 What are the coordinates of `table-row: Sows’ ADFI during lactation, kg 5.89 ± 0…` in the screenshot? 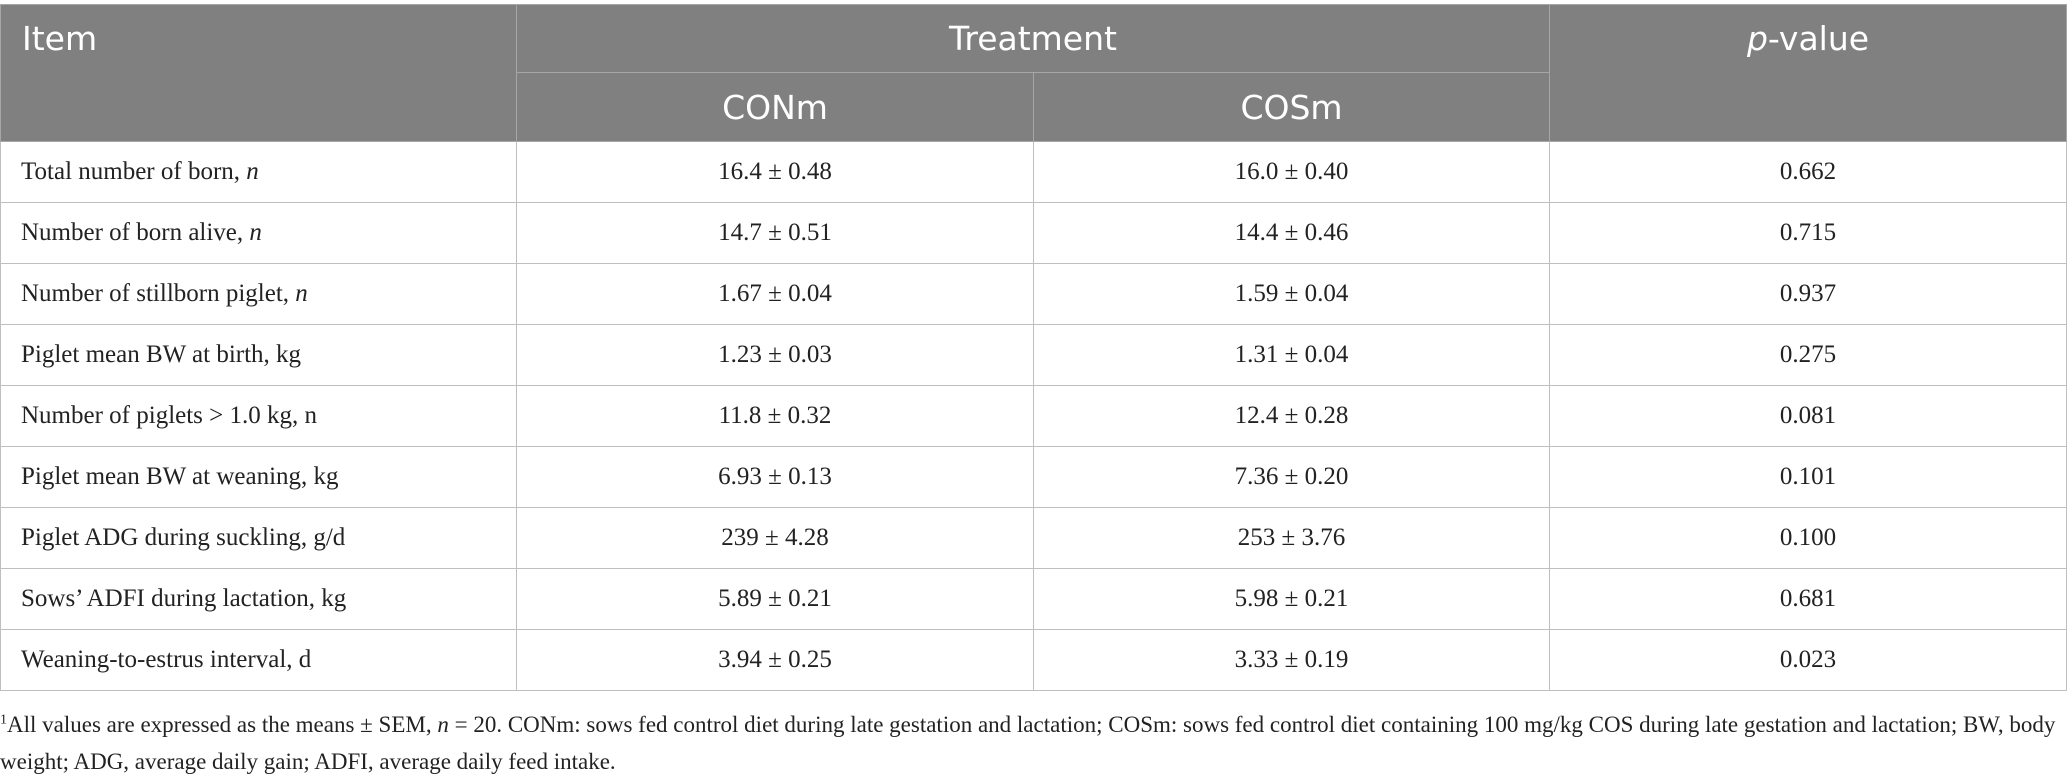 It's located at (1033, 599).